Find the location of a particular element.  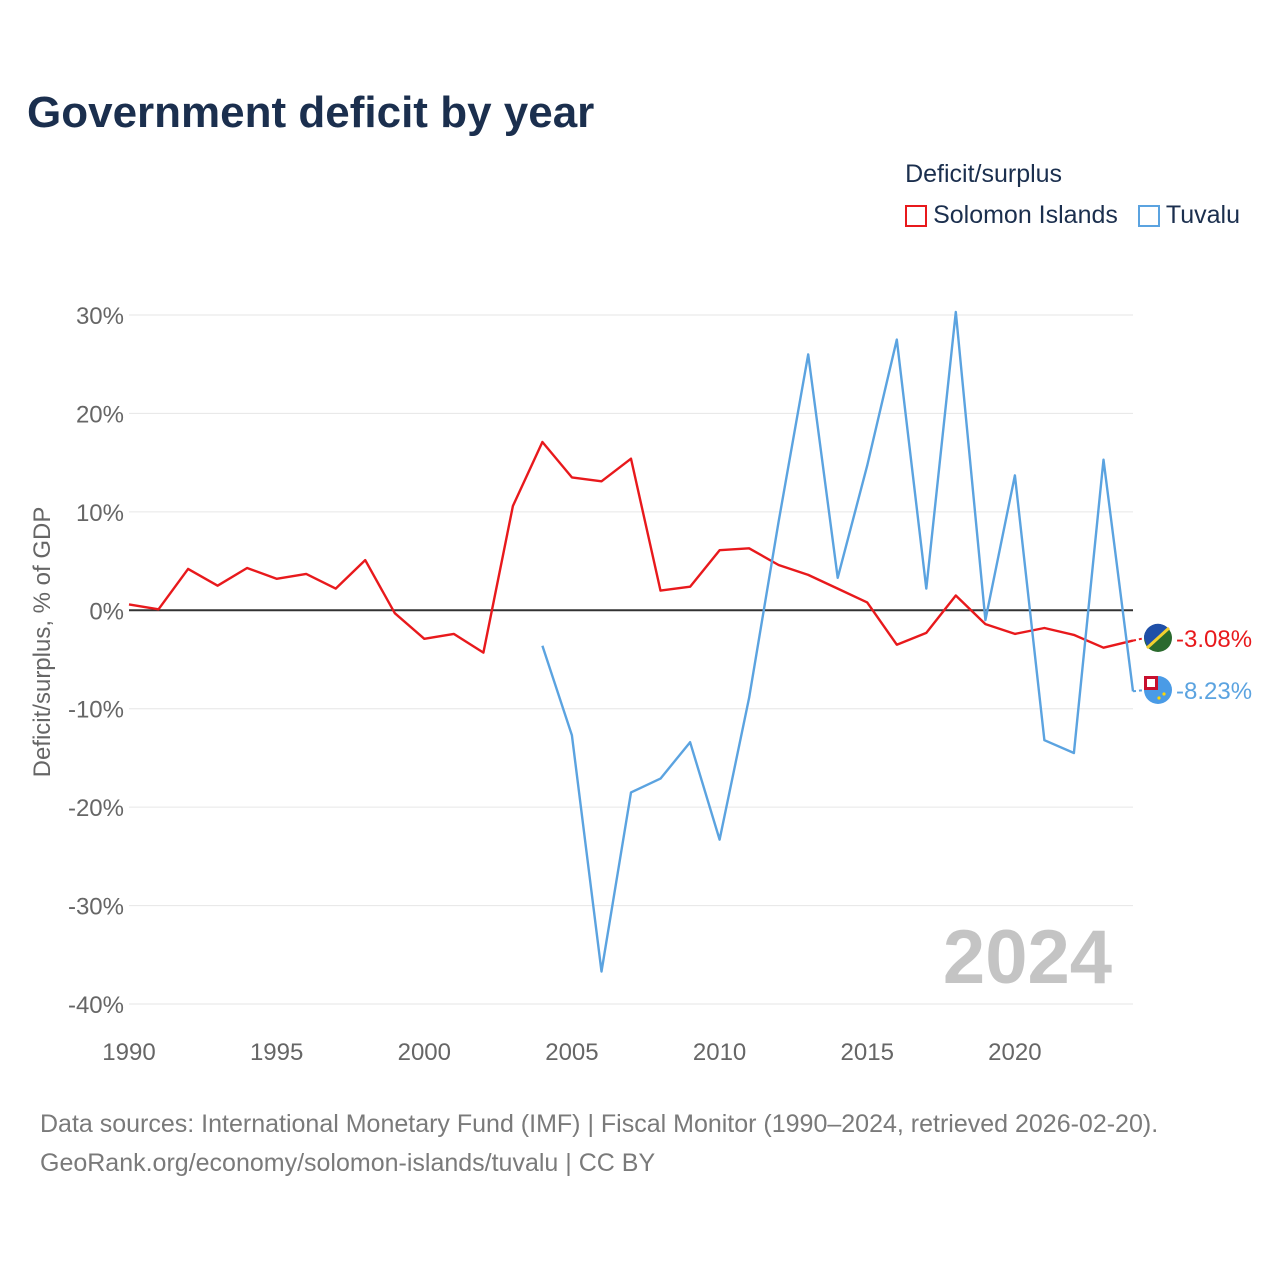

x-tick-label: 1990 is located at coordinates (128, 1052).